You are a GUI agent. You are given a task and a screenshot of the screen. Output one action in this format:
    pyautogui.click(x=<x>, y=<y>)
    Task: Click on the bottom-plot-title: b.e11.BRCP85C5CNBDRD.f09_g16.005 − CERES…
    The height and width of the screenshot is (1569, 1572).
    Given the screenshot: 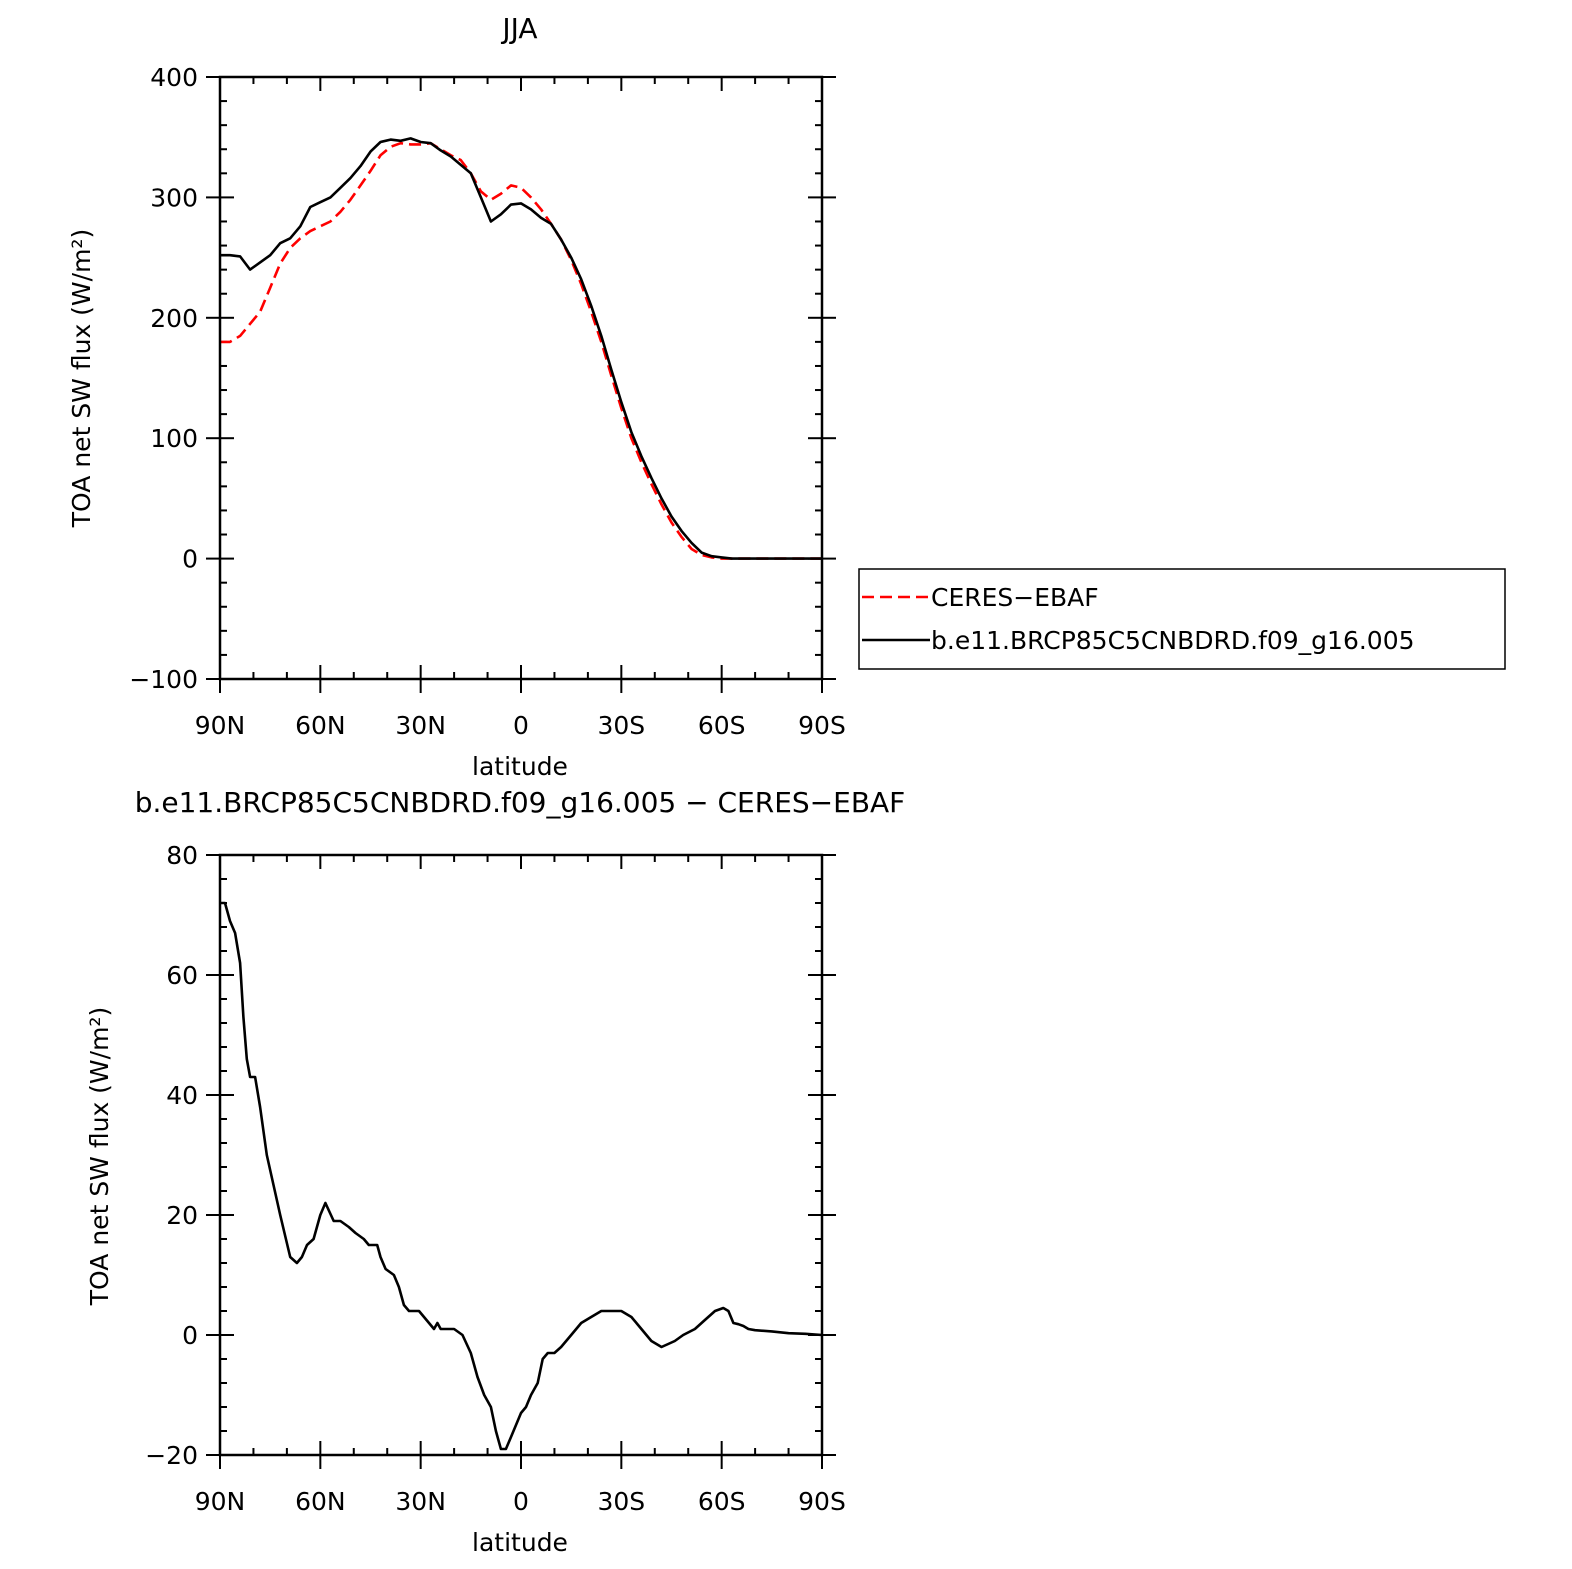 What is the action you would take?
    pyautogui.click(x=520, y=802)
    